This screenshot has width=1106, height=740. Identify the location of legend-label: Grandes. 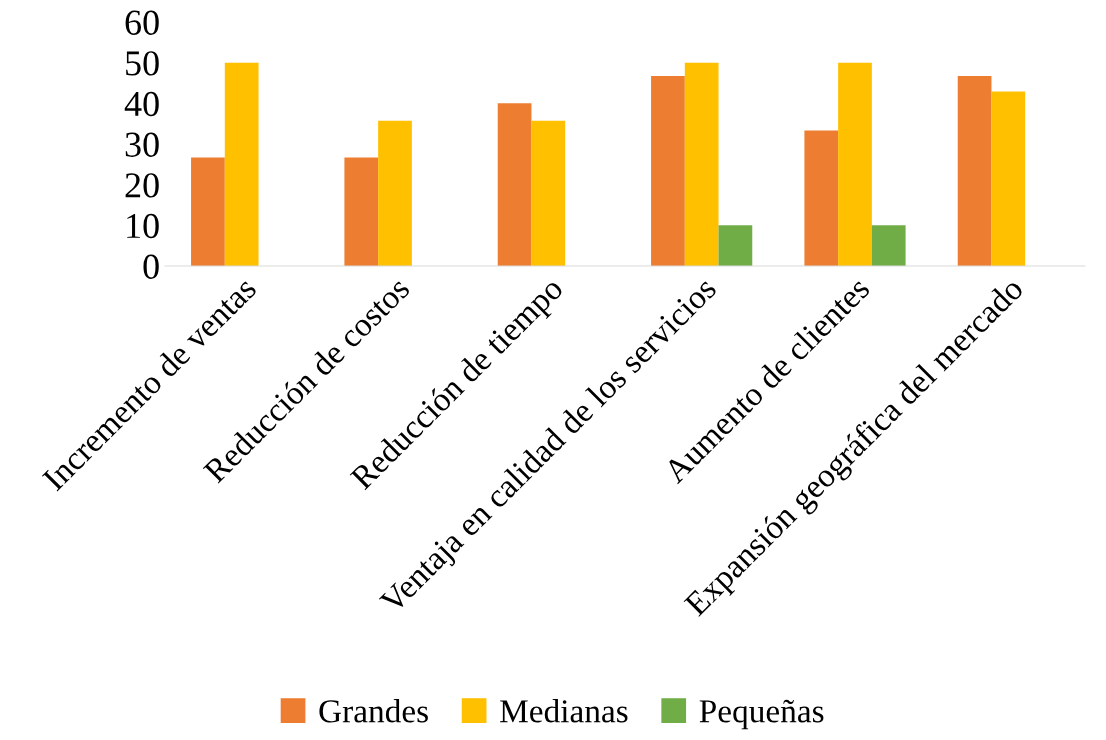
(373, 711).